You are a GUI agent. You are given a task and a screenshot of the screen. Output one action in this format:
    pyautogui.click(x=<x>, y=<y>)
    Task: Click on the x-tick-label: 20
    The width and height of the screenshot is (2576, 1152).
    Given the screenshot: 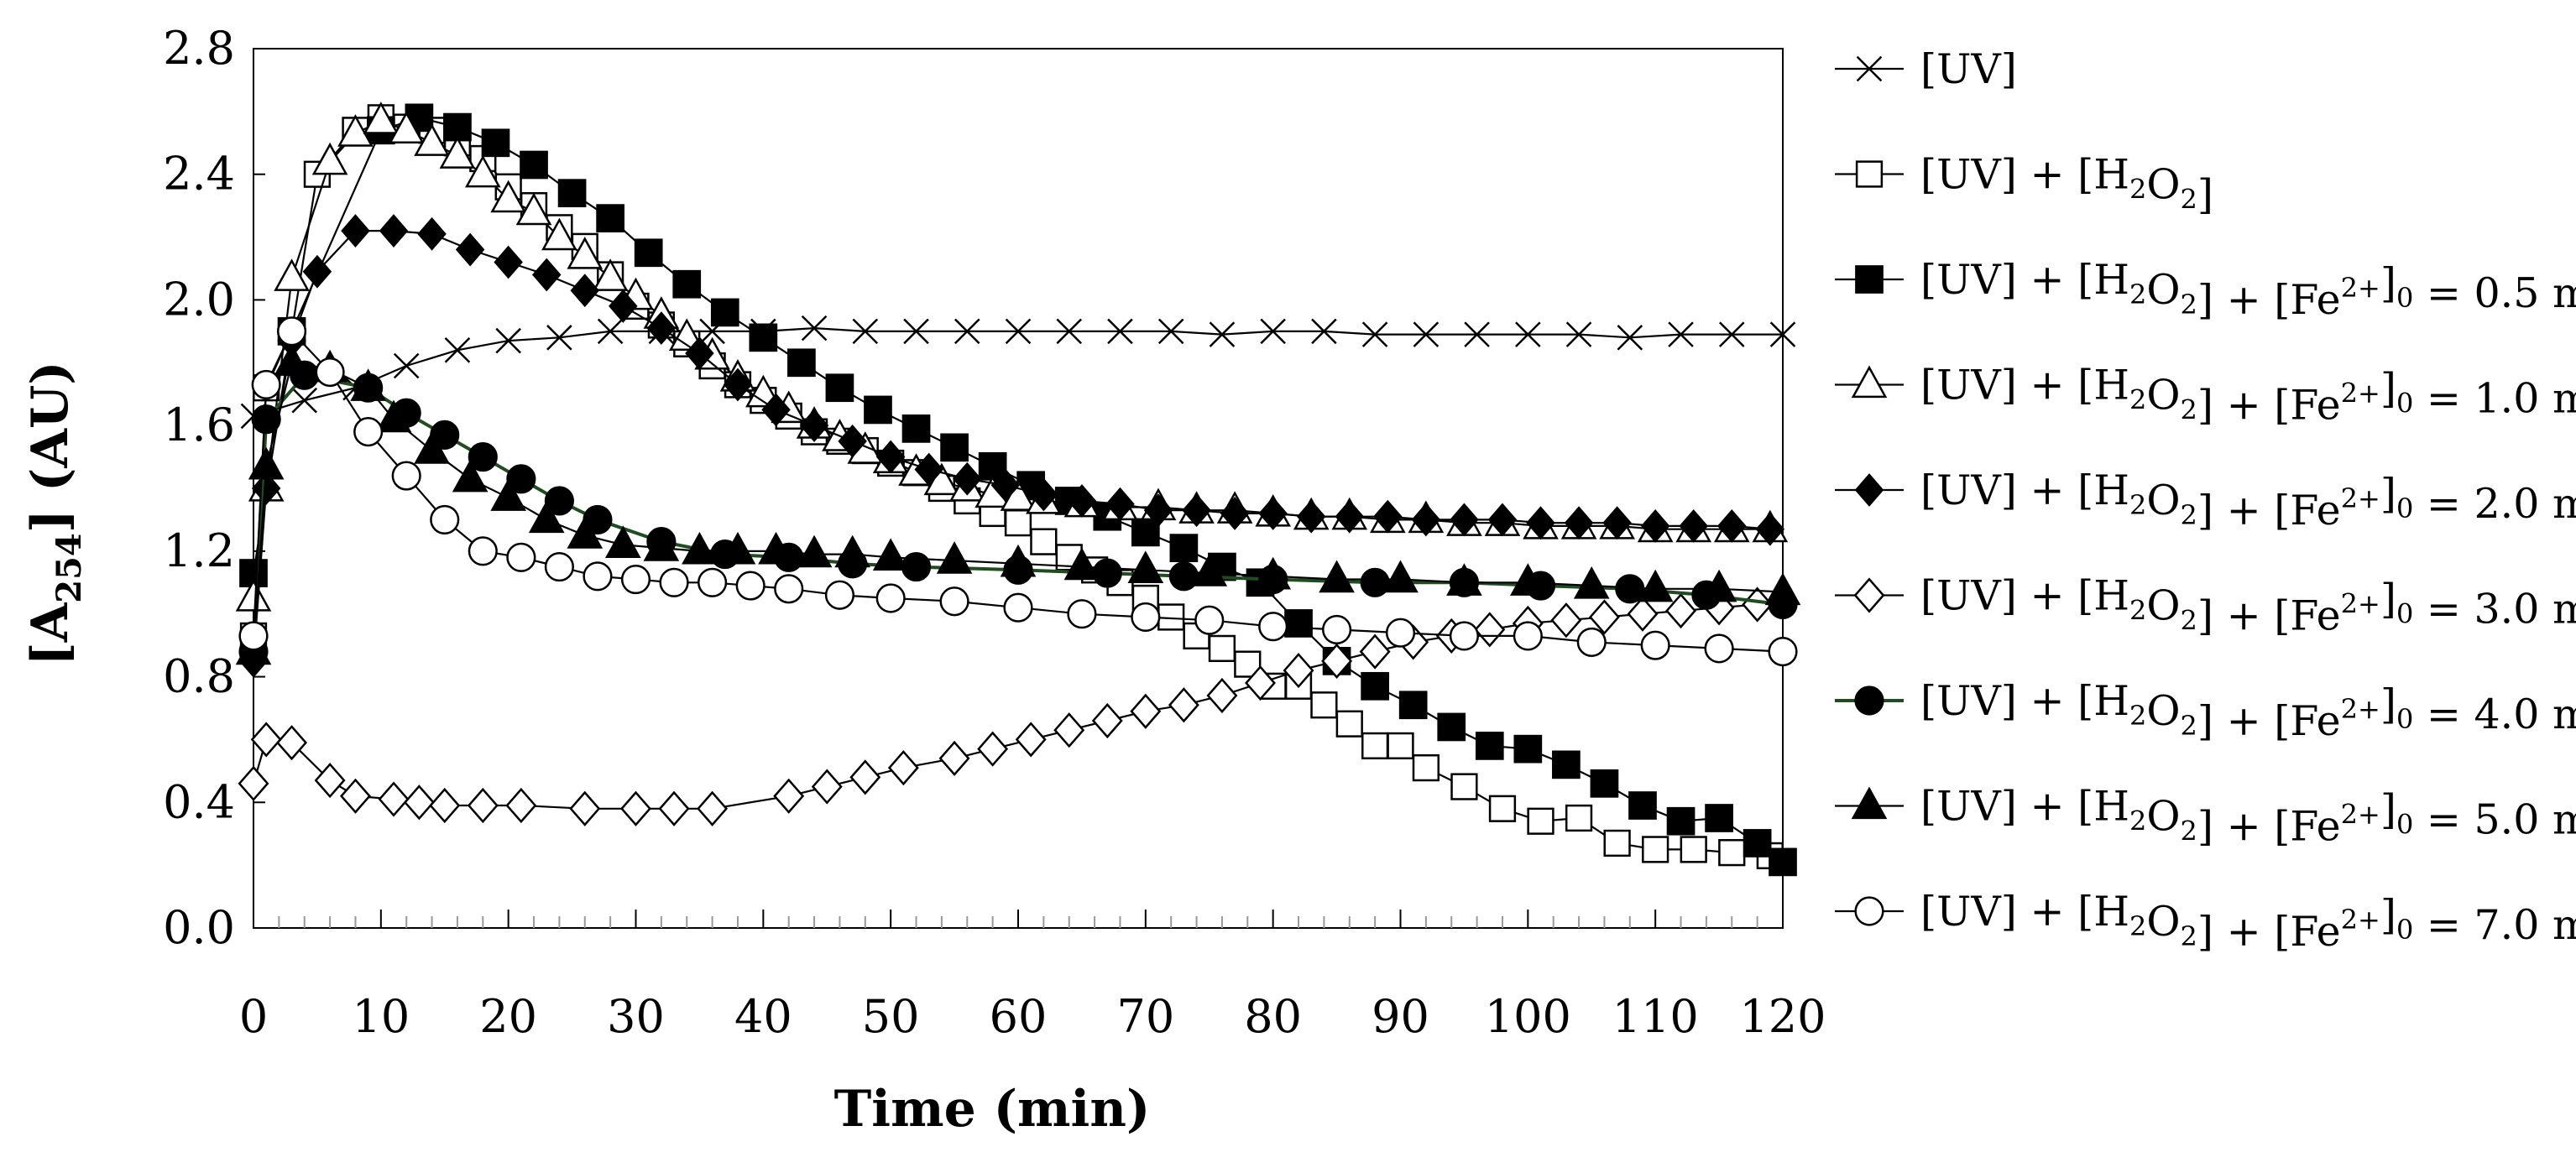 What is the action you would take?
    pyautogui.click(x=508, y=1016)
    